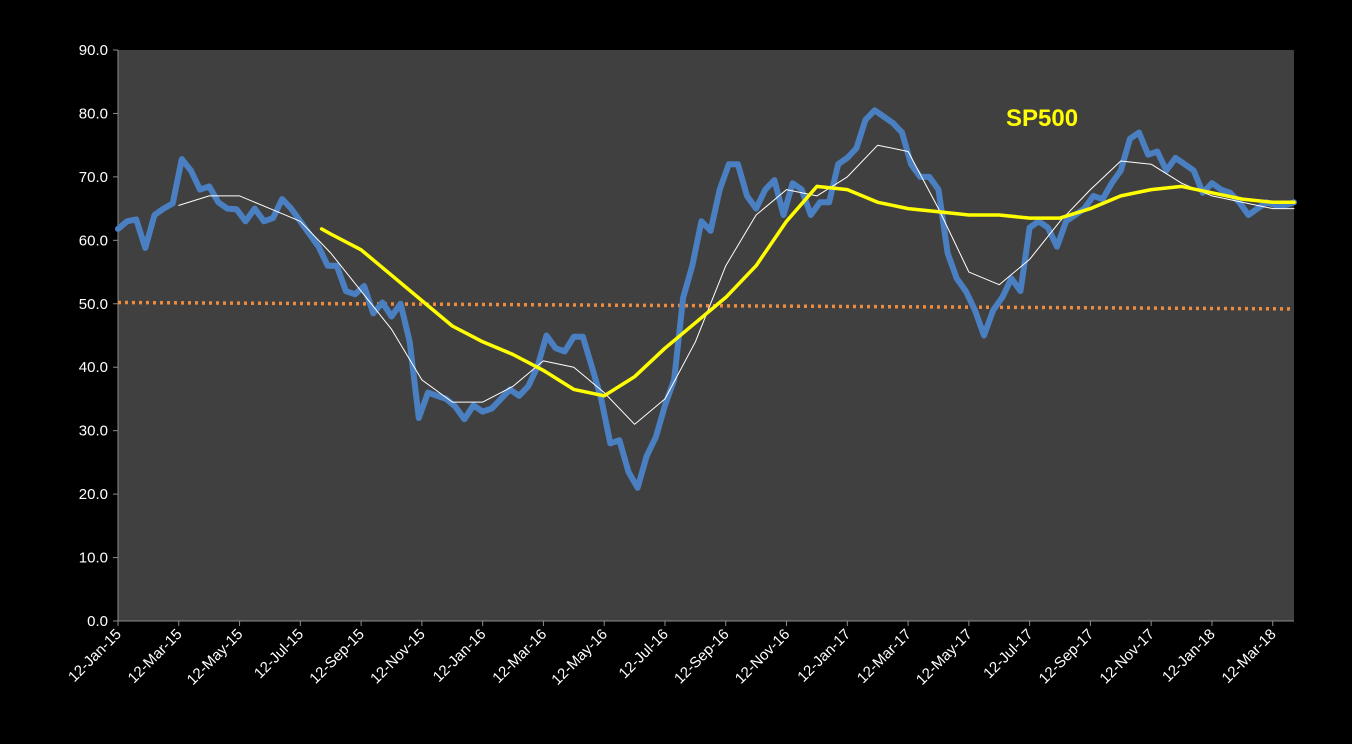 This screenshot has height=744, width=1352. Describe the element at coordinates (93, 50) in the screenshot. I see `y-tick-label: 90.0` at that location.